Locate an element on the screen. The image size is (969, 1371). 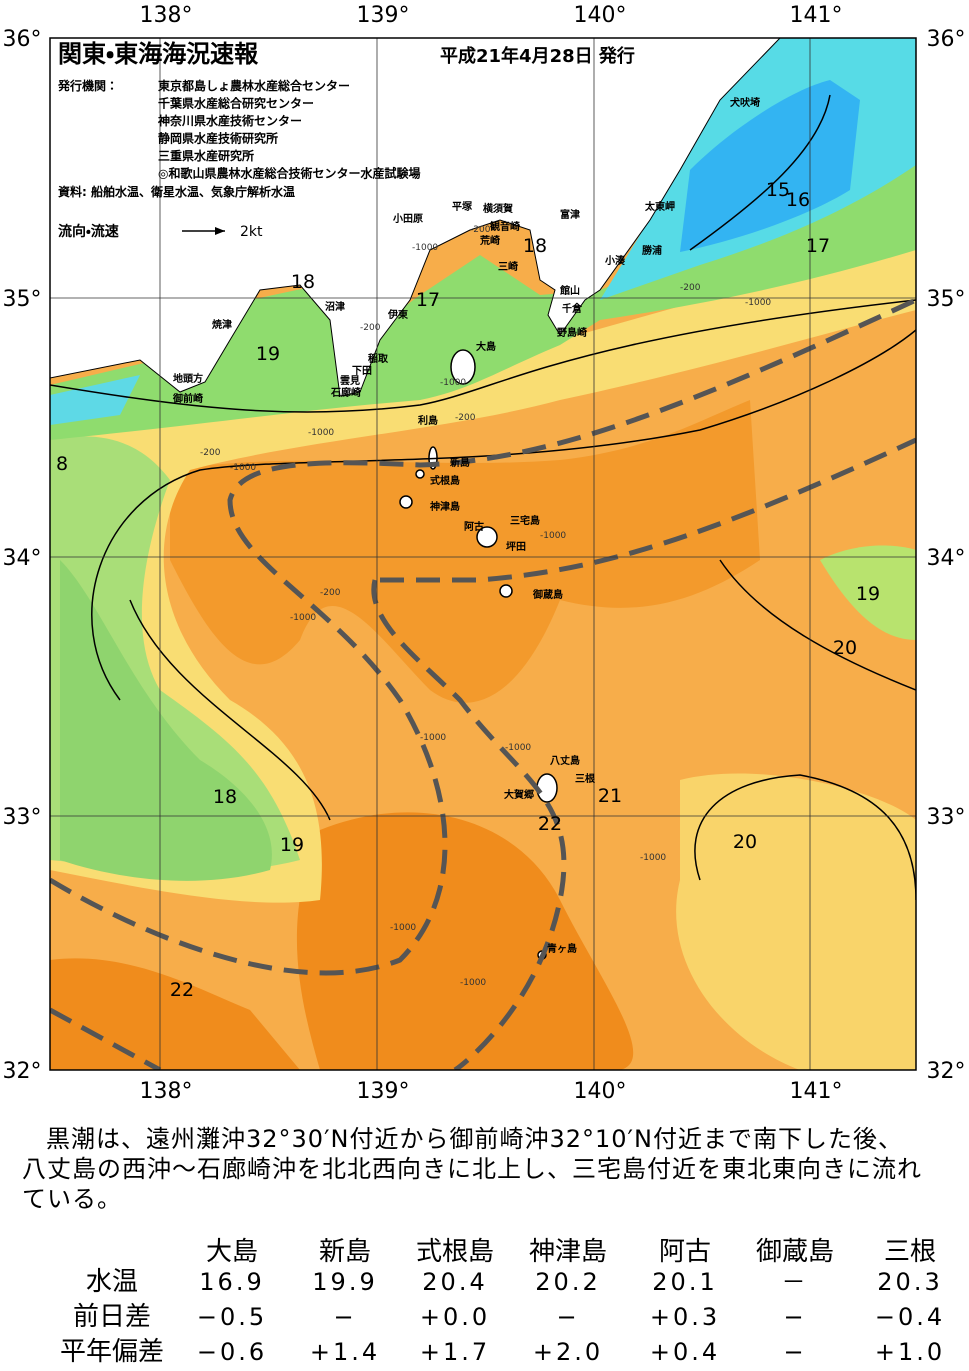
table-cell: −0.4 is located at coordinates (910, 1317).